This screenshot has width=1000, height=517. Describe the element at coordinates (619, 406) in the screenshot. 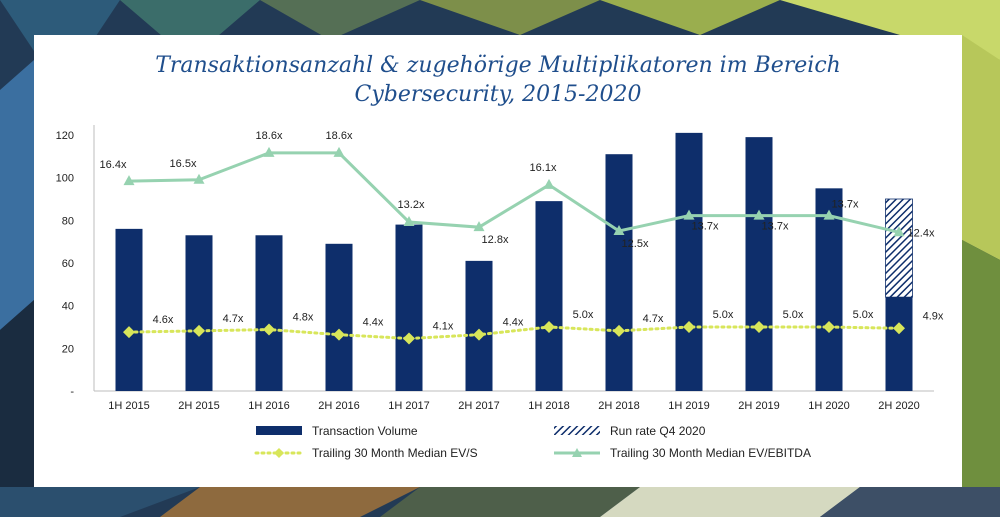

I see `x-tick-label: 2H 2018` at that location.